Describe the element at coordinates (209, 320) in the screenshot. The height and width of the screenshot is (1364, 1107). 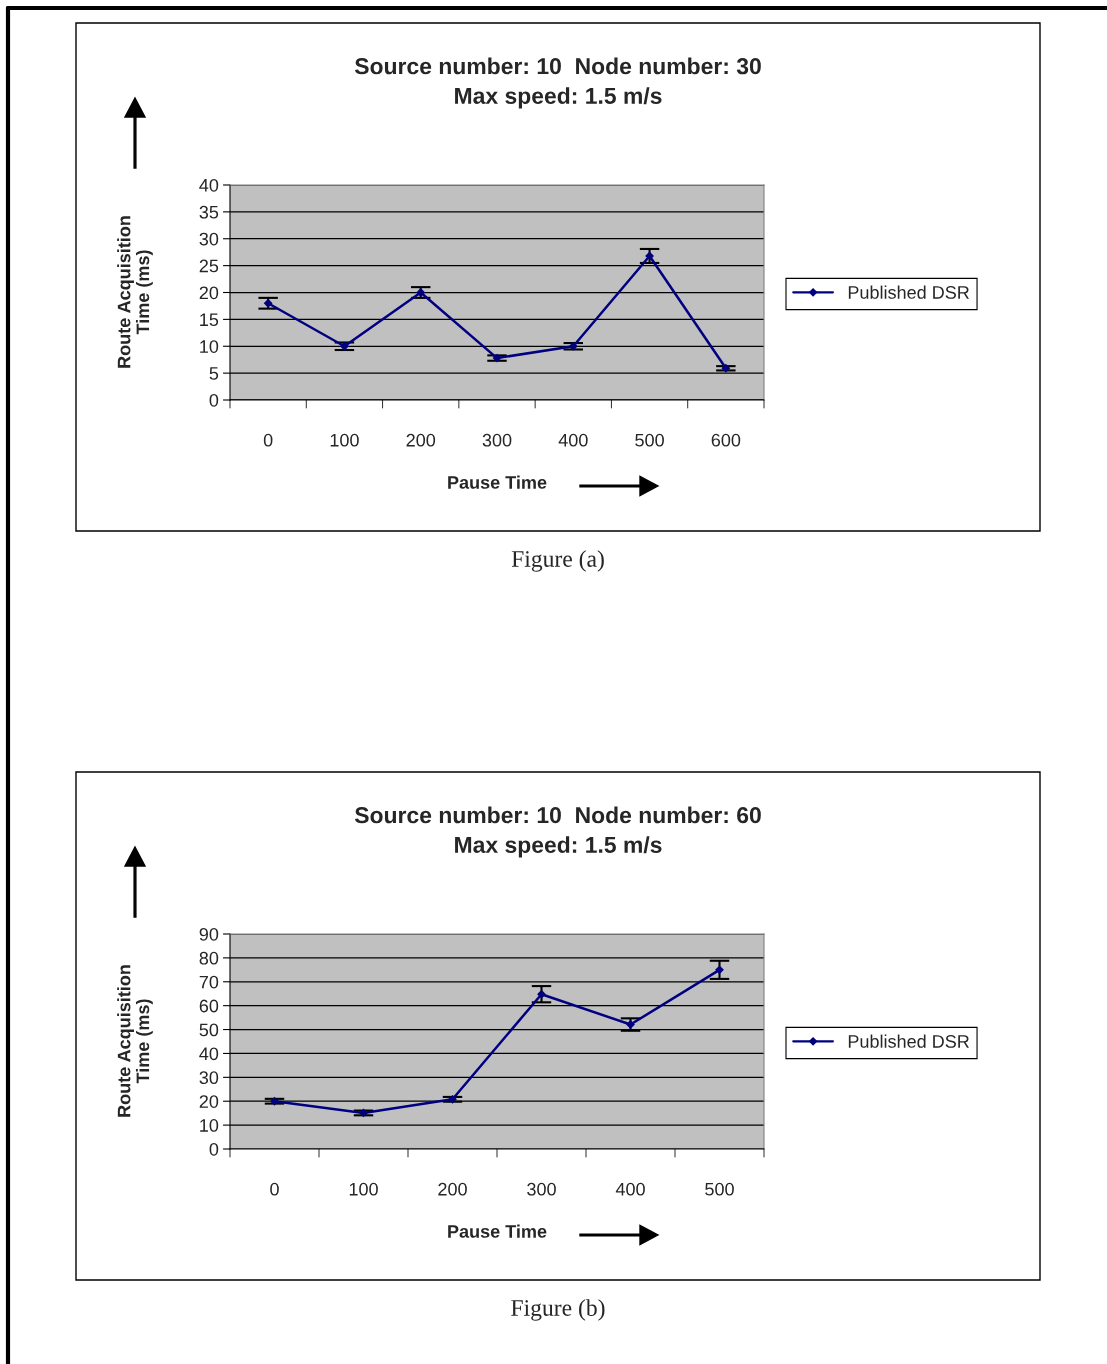
I see `y-tick-label: 15` at that location.